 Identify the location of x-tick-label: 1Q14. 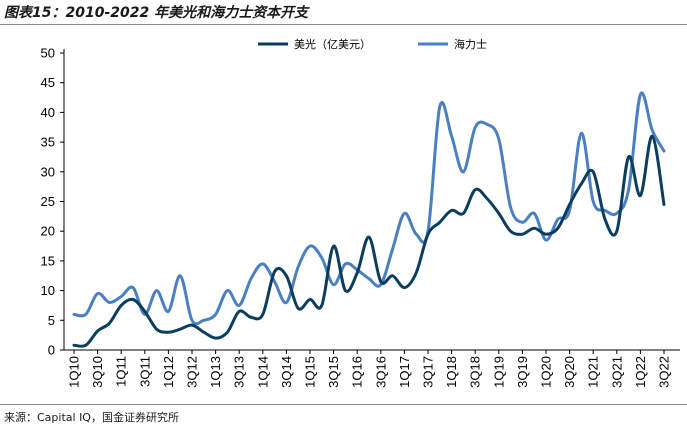
(262, 372).